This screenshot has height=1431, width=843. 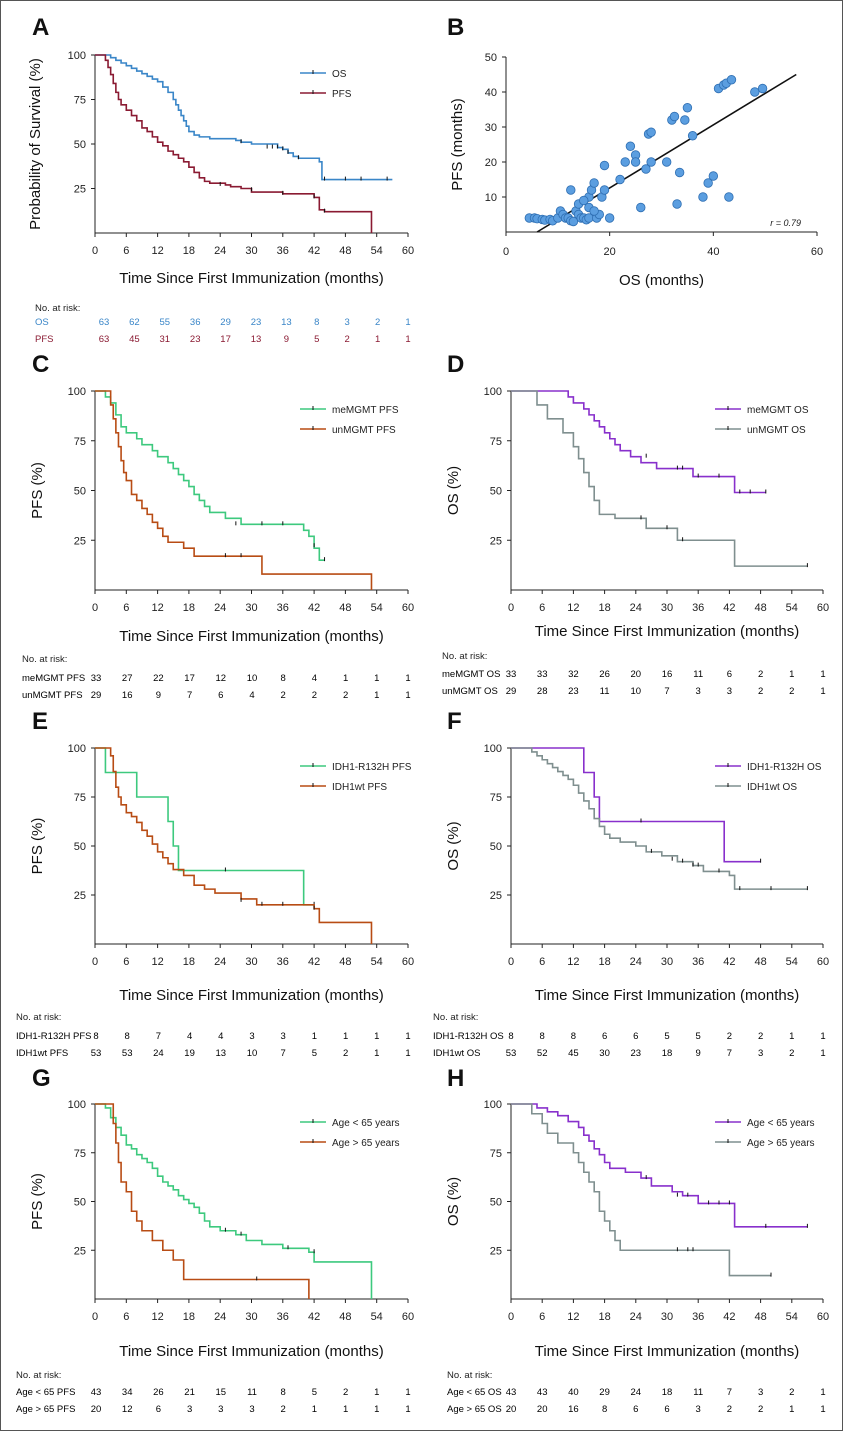 What do you see at coordinates (377, 251) in the screenshot?
I see `x-tick-label-A-54: 54` at bounding box center [377, 251].